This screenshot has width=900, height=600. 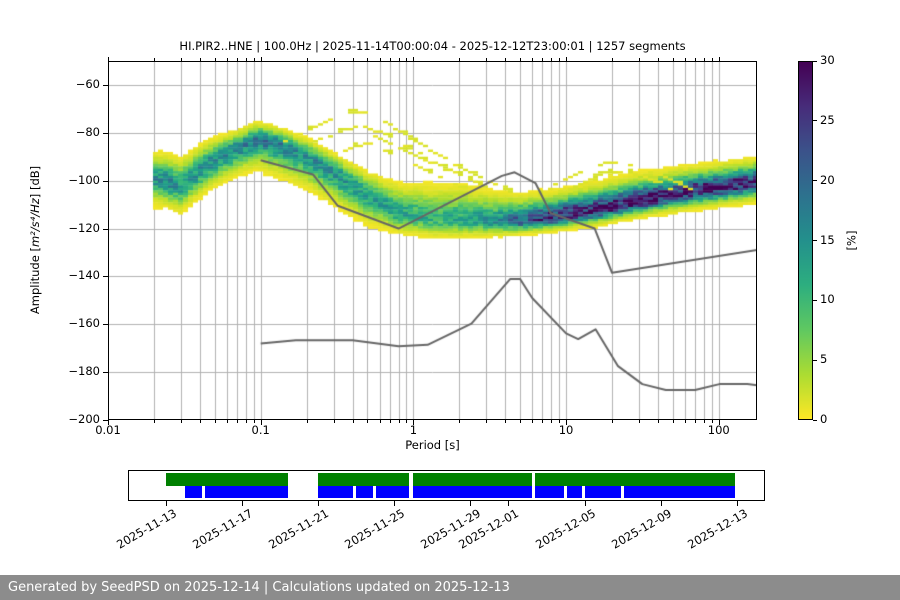 I want to click on x-tick-label: 100, so click(x=718, y=430).